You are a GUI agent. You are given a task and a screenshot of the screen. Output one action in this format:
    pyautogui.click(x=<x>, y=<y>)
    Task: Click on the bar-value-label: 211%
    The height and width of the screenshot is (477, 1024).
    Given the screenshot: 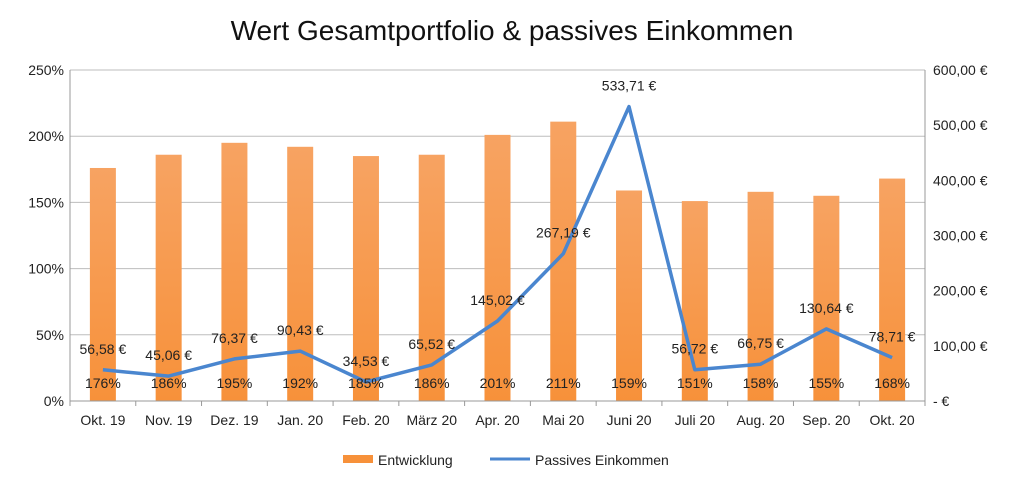 What is the action you would take?
    pyautogui.click(x=563, y=383)
    